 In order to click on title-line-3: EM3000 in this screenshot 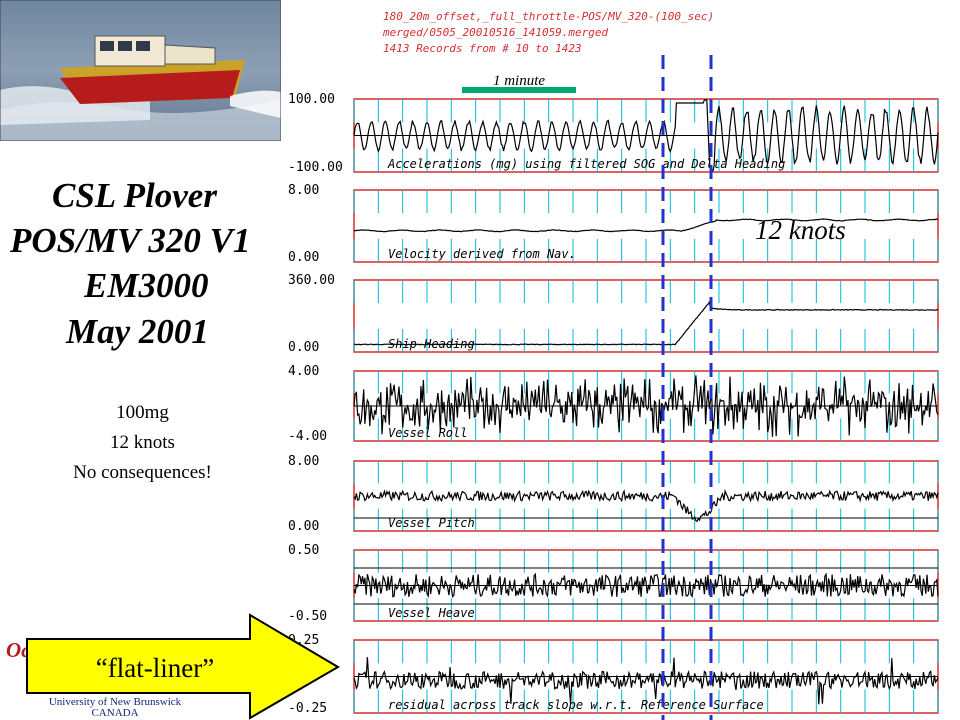, I will do `click(146, 285)`.